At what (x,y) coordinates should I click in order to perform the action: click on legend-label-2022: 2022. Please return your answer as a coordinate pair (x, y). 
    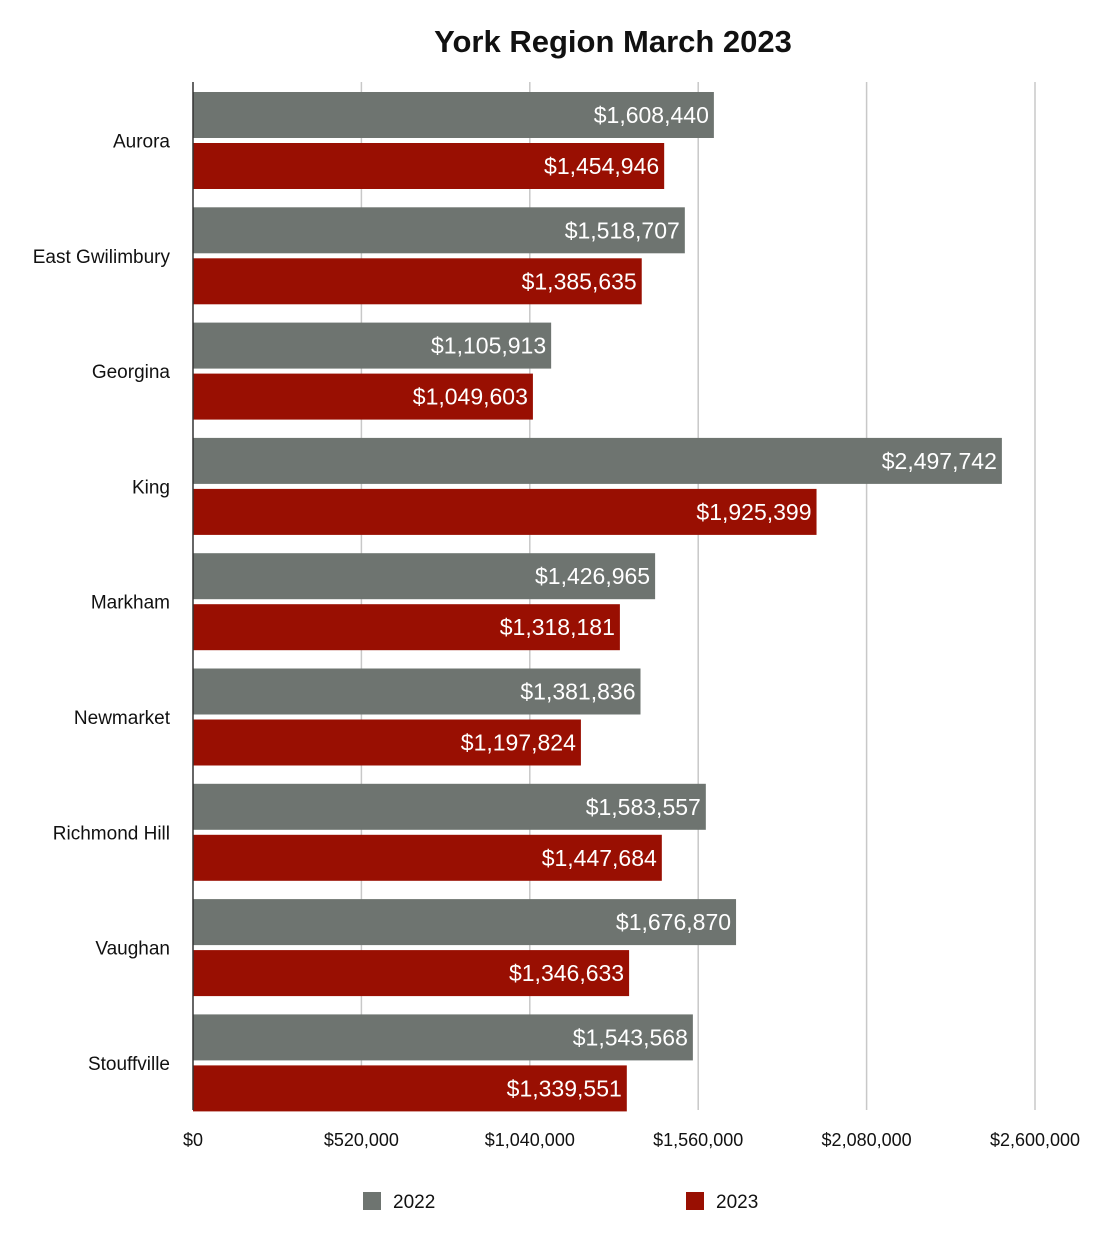
    Looking at the image, I should click on (414, 1202).